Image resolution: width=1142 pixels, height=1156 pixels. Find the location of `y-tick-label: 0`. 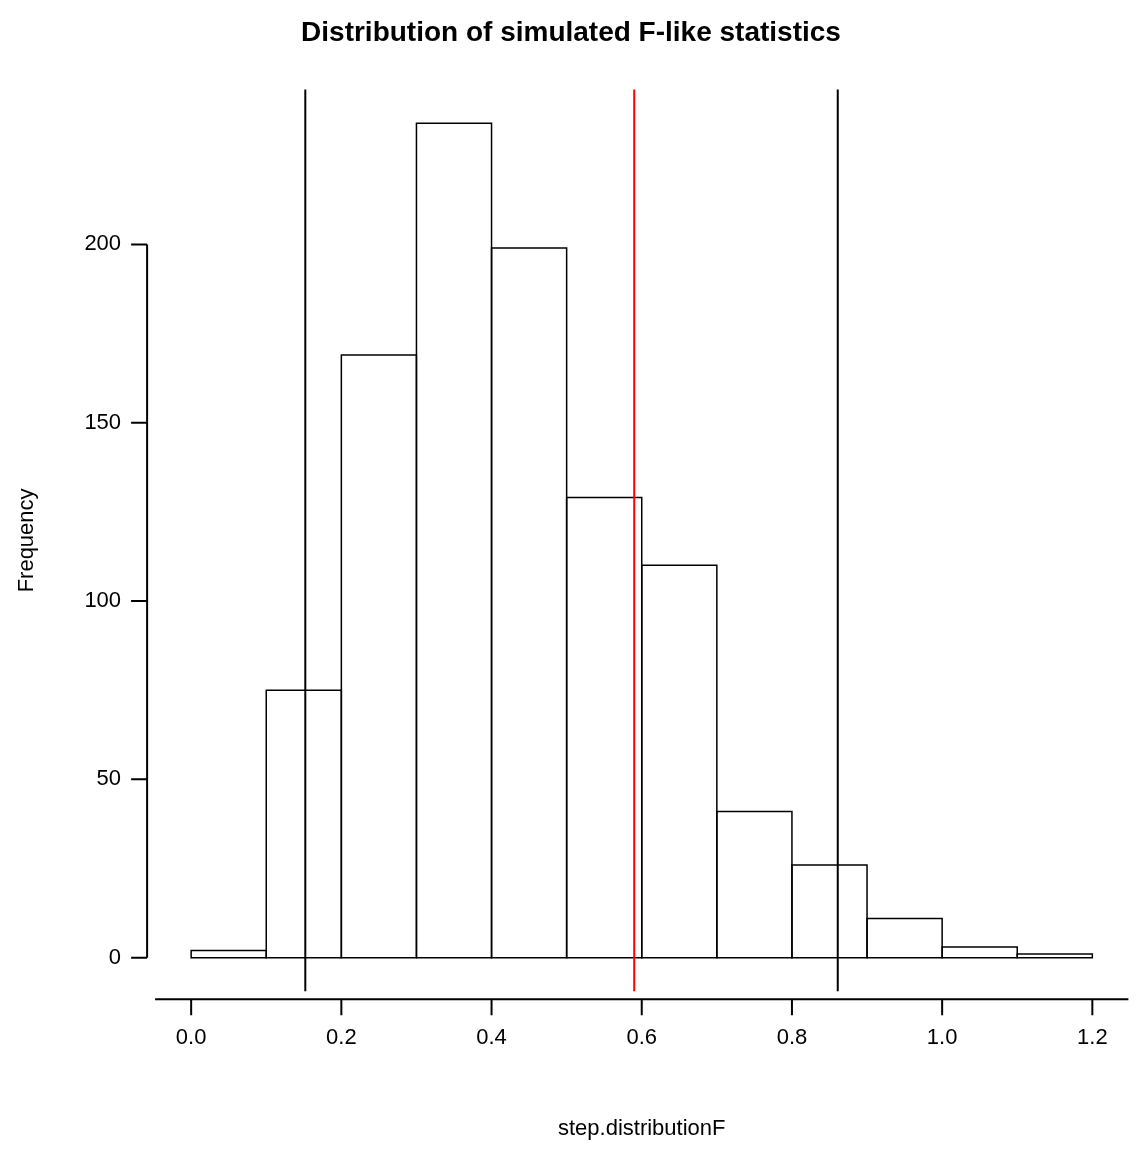

y-tick-label: 0 is located at coordinates (115, 956).